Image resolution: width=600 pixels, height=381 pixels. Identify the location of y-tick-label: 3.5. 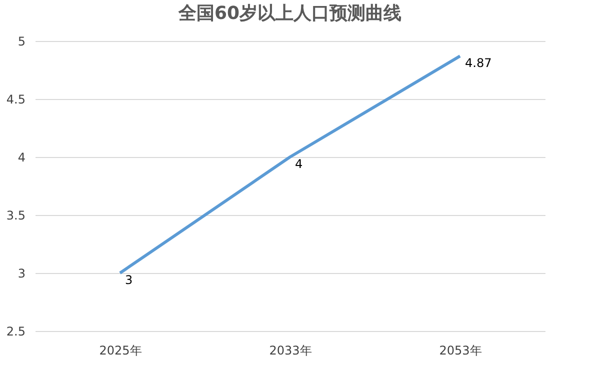
(16, 215).